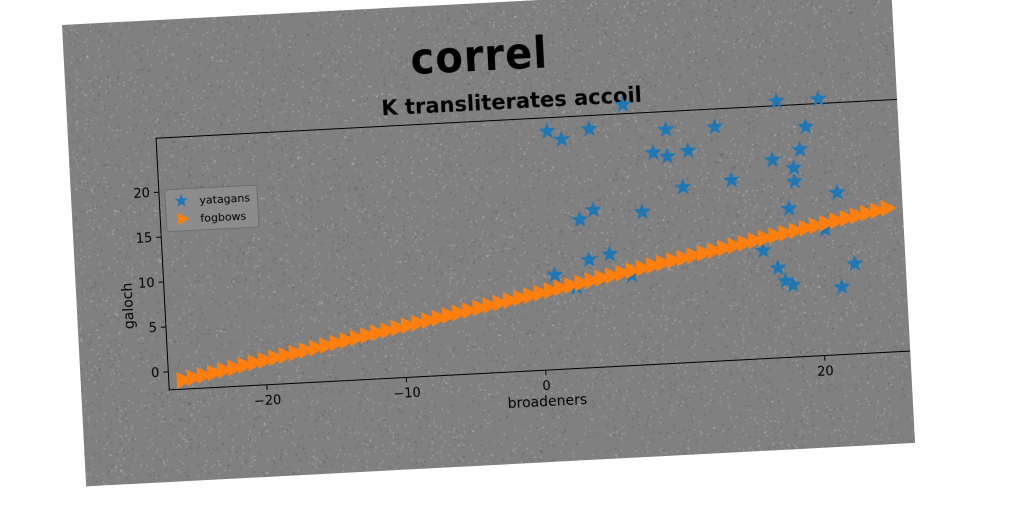 Image resolution: width=1024 pixels, height=512 pixels. Describe the element at coordinates (152, 328) in the screenshot. I see `y-tick-label: 5` at that location.